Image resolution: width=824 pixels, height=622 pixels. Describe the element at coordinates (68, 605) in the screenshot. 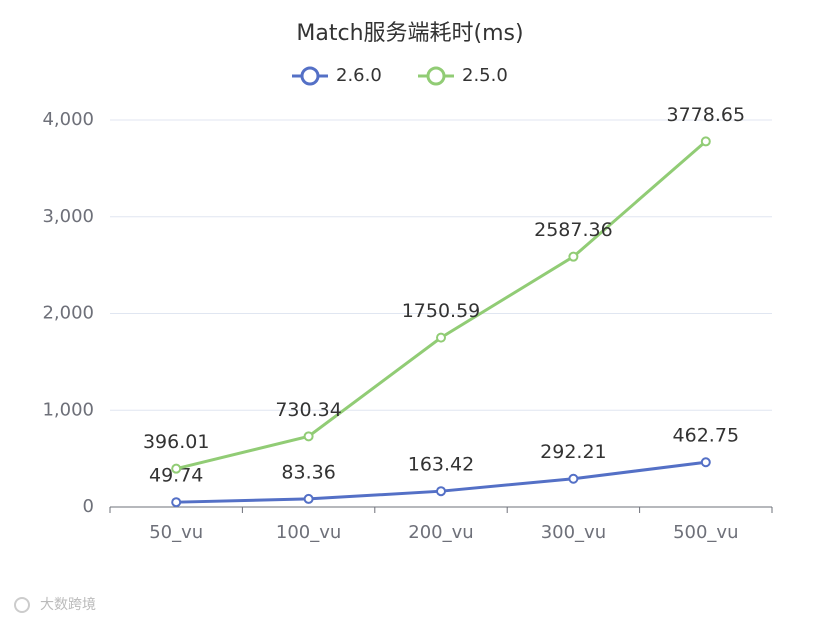

I see `watermark: 大数跨境` at that location.